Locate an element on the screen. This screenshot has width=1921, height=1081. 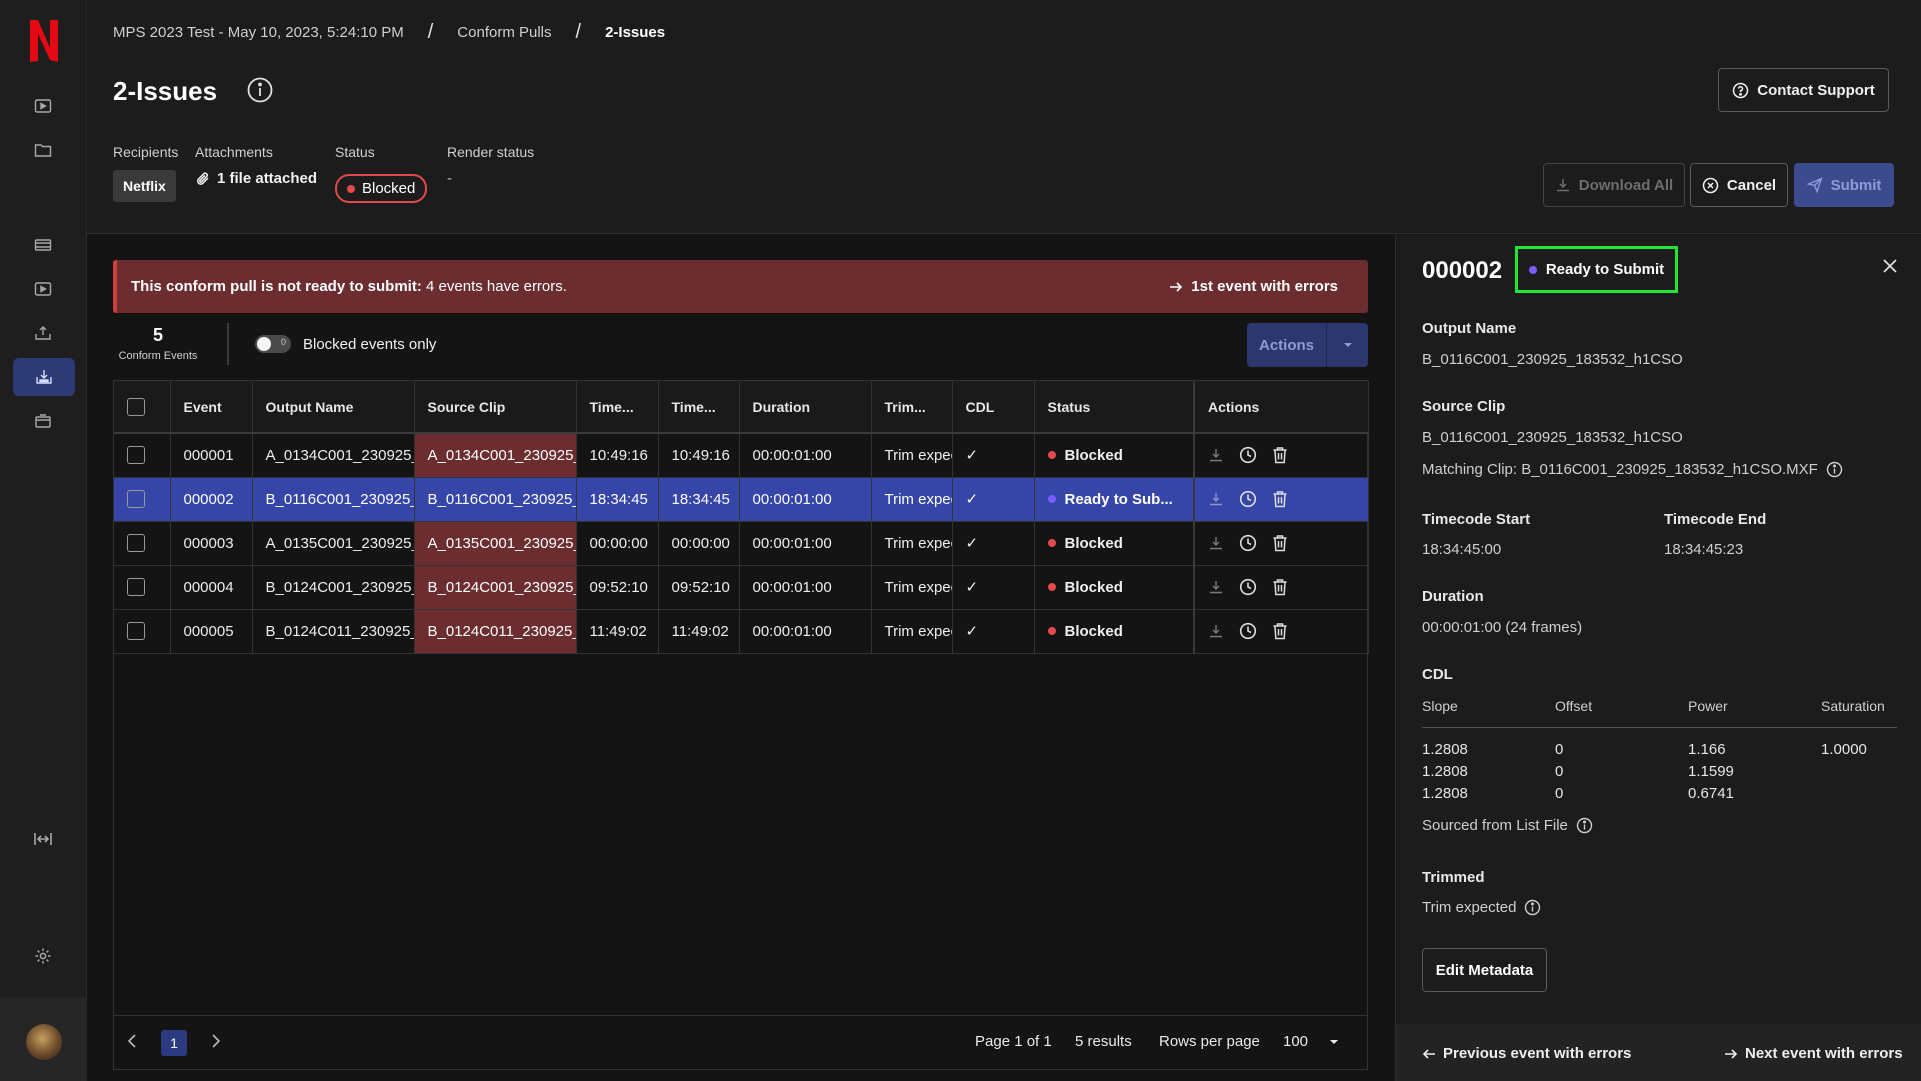
status-text: Blocked is located at coordinates (1093, 543).